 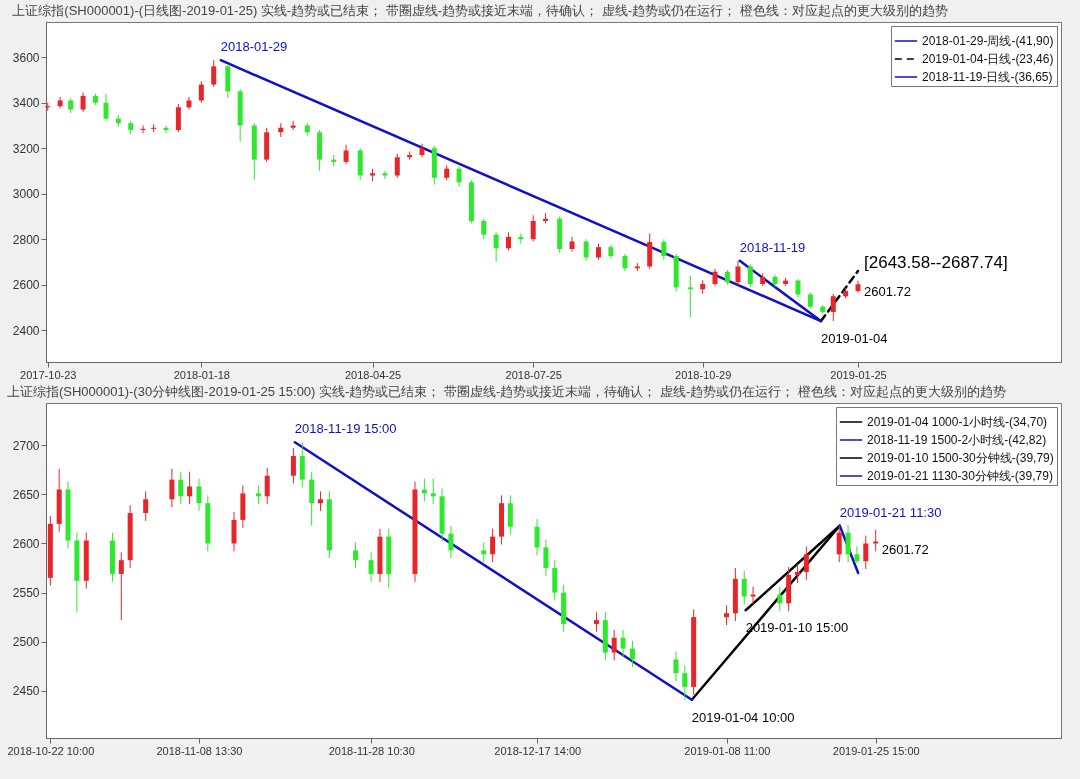 I want to click on chart-title: 上证综指(SH000001)-(日线图-2019-01-25) 实线-趋势或已结束； 带圈虚线-趋势或接近末端，待确认； 虚线-趋势或仍在运行； 橙色线：对应起点的更大级别的趋势, so click(x=480, y=10).